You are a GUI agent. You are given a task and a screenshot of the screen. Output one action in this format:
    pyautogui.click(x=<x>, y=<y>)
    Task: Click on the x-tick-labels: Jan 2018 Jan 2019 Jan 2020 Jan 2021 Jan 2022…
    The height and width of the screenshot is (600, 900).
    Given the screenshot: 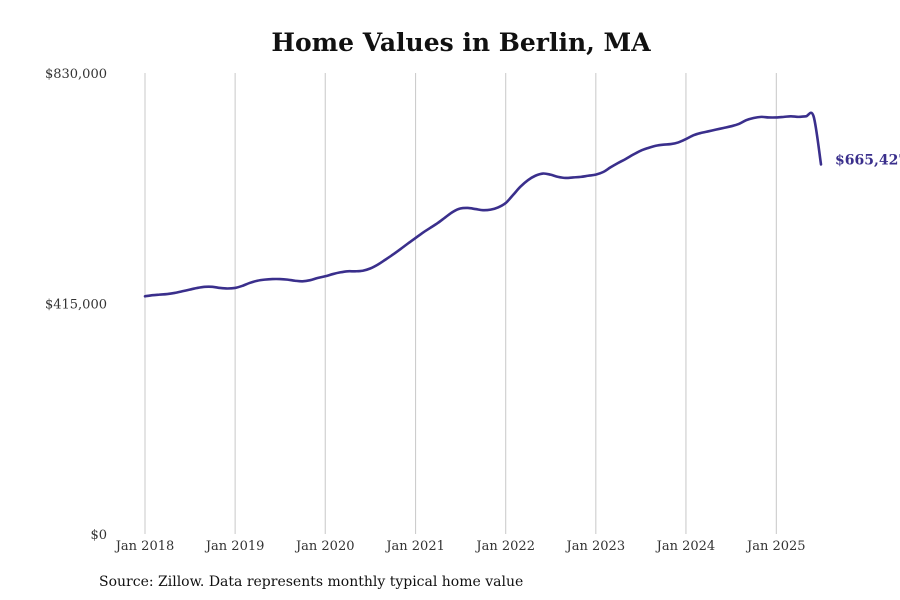 What is the action you would take?
    pyautogui.click(x=460, y=546)
    